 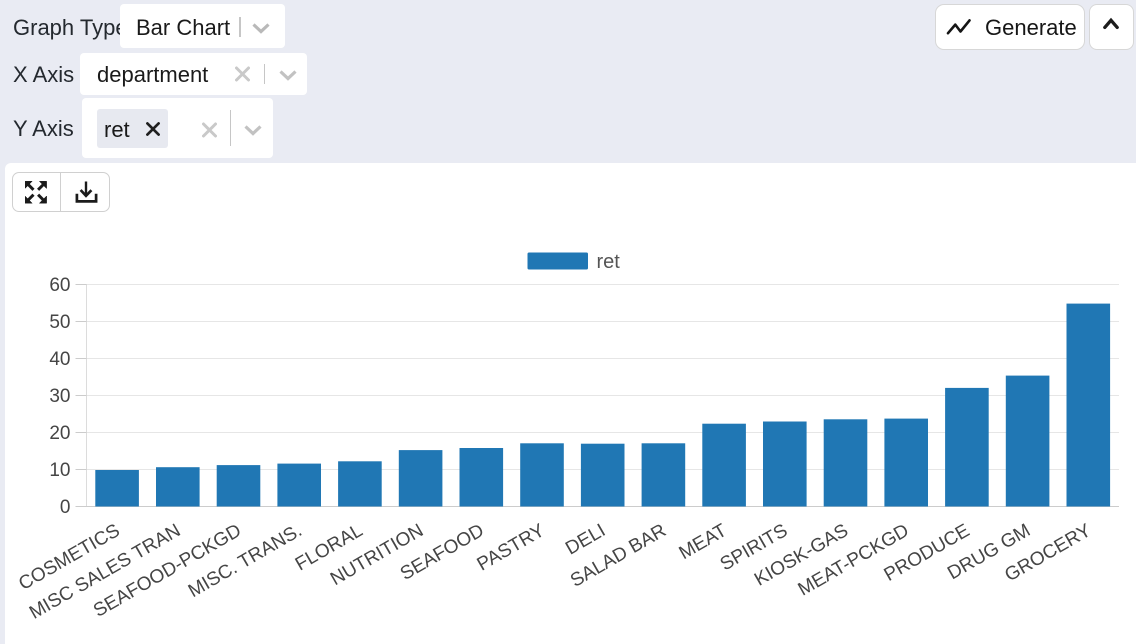 I want to click on svg-text: 30, so click(x=59, y=396).